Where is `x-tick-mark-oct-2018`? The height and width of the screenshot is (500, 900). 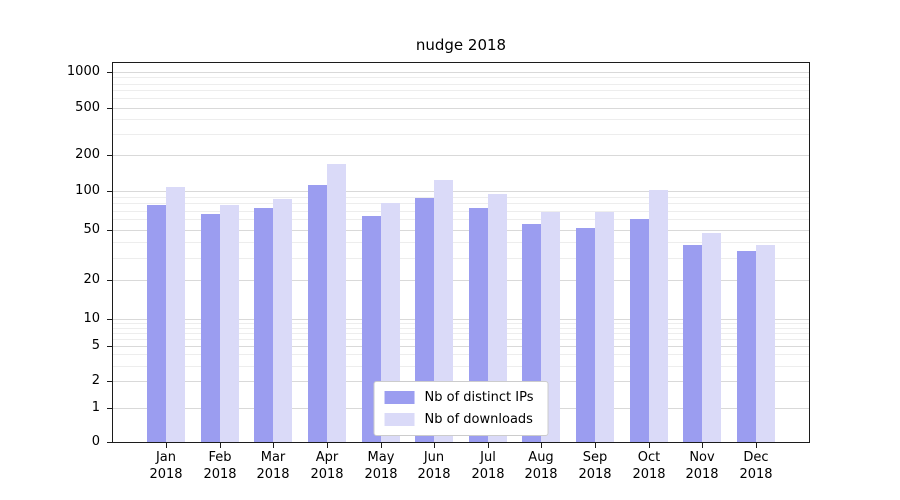 x-tick-mark-oct-2018 is located at coordinates (649, 445).